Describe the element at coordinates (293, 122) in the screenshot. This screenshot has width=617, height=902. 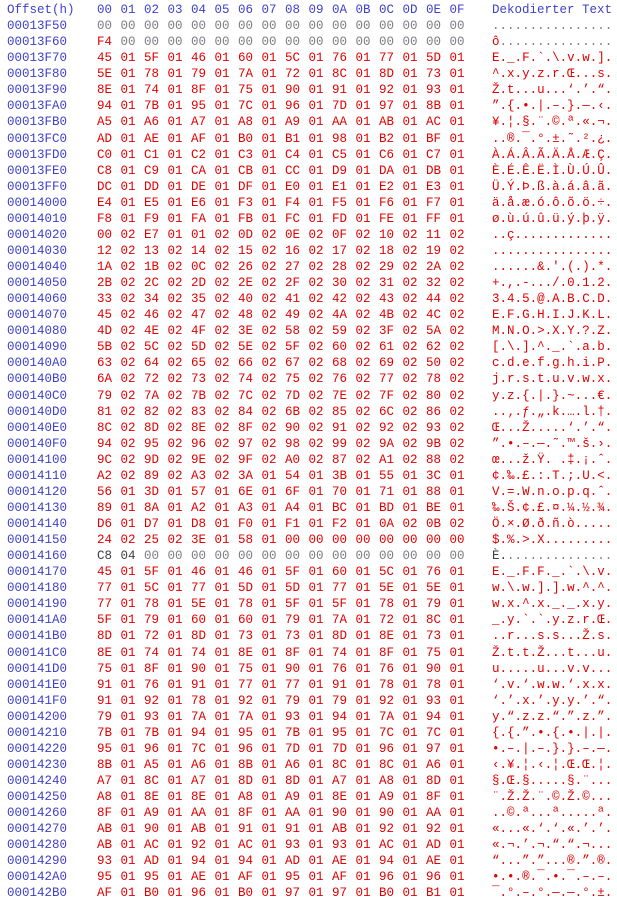
I see `hex-byte: A9` at that location.